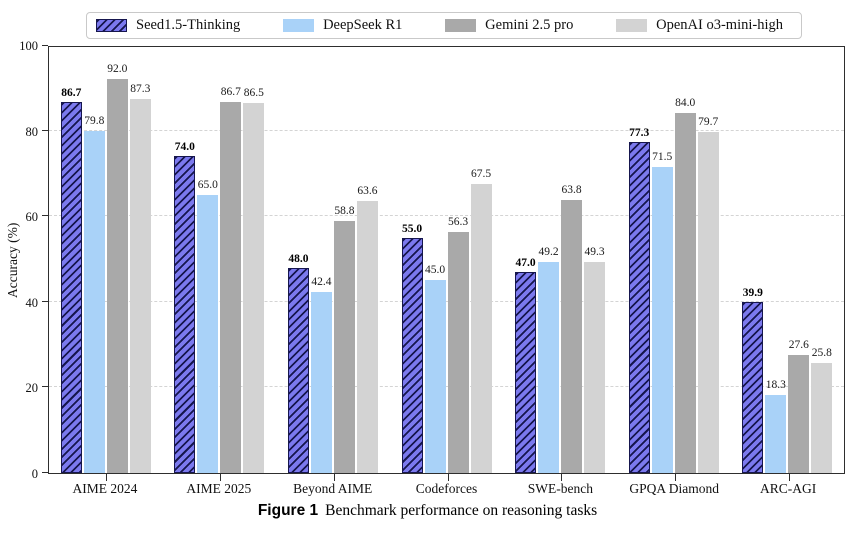 Image resolution: width=855 pixels, height=534 pixels. Describe the element at coordinates (184, 147) in the screenshot. I see `bar-value-label: 74.0` at that location.